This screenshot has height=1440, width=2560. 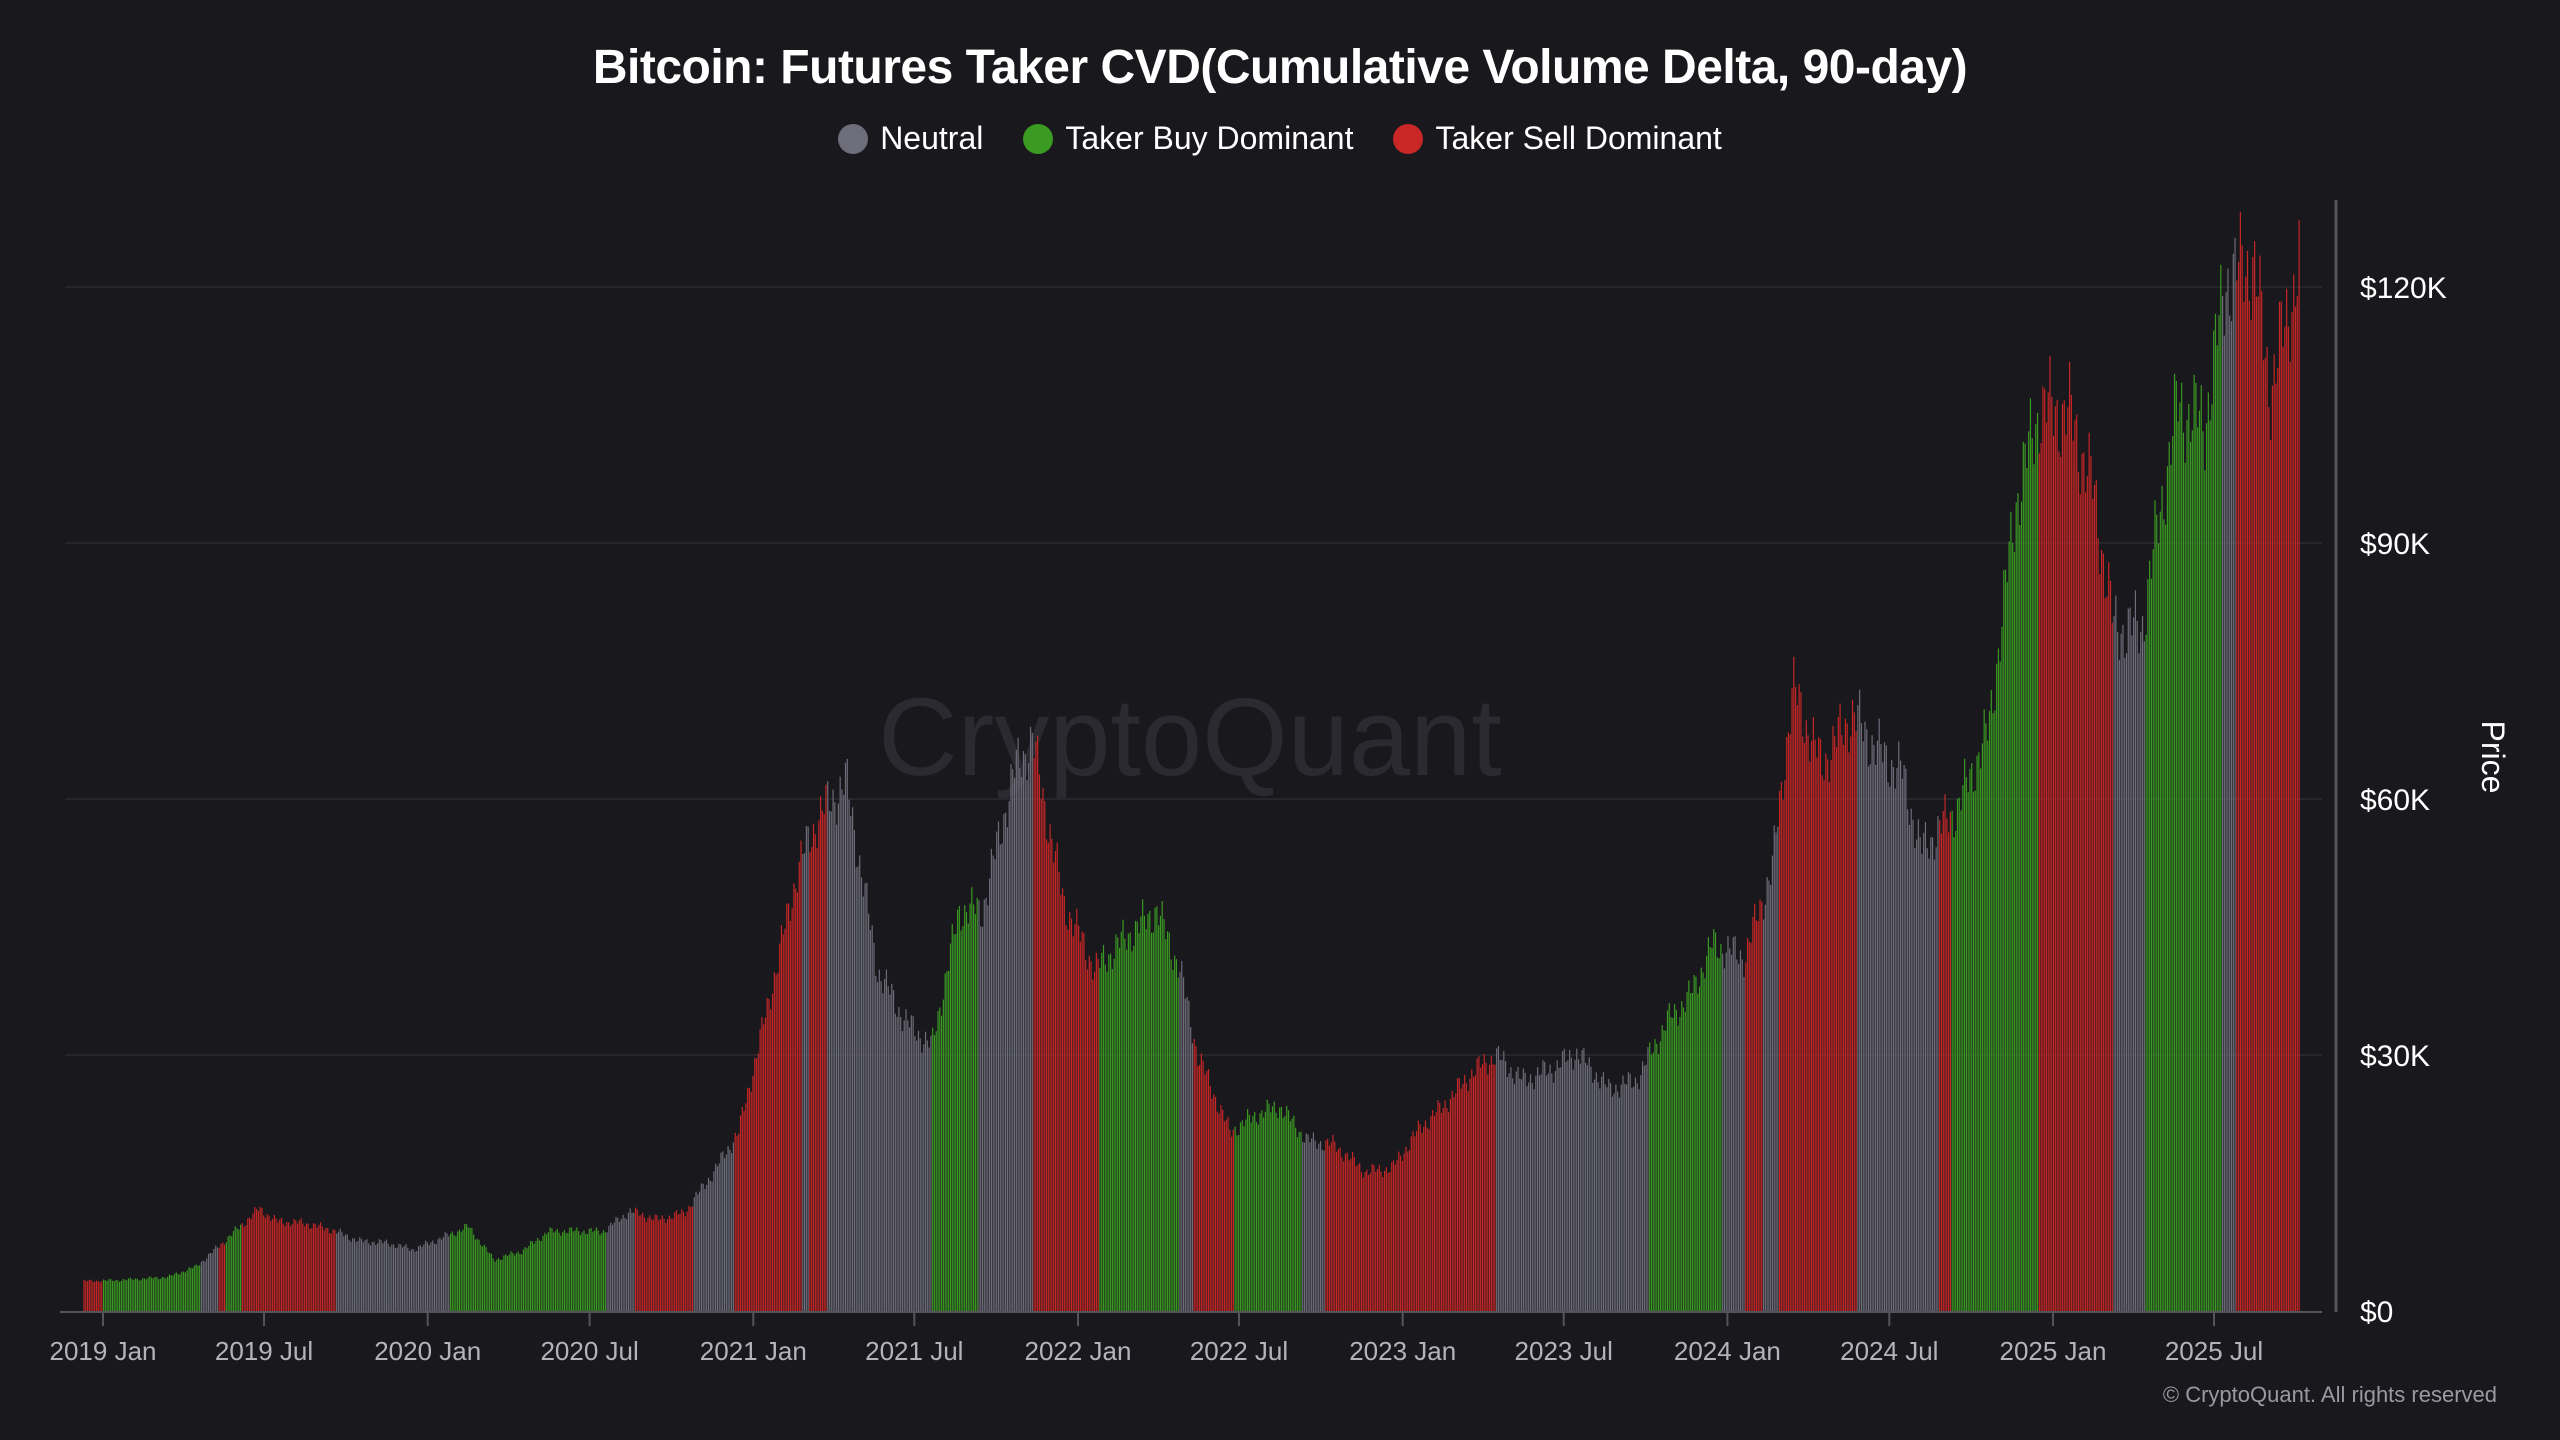 What do you see at coordinates (1557, 138) in the screenshot?
I see `legend-item-sell: Taker Sell Dominant` at bounding box center [1557, 138].